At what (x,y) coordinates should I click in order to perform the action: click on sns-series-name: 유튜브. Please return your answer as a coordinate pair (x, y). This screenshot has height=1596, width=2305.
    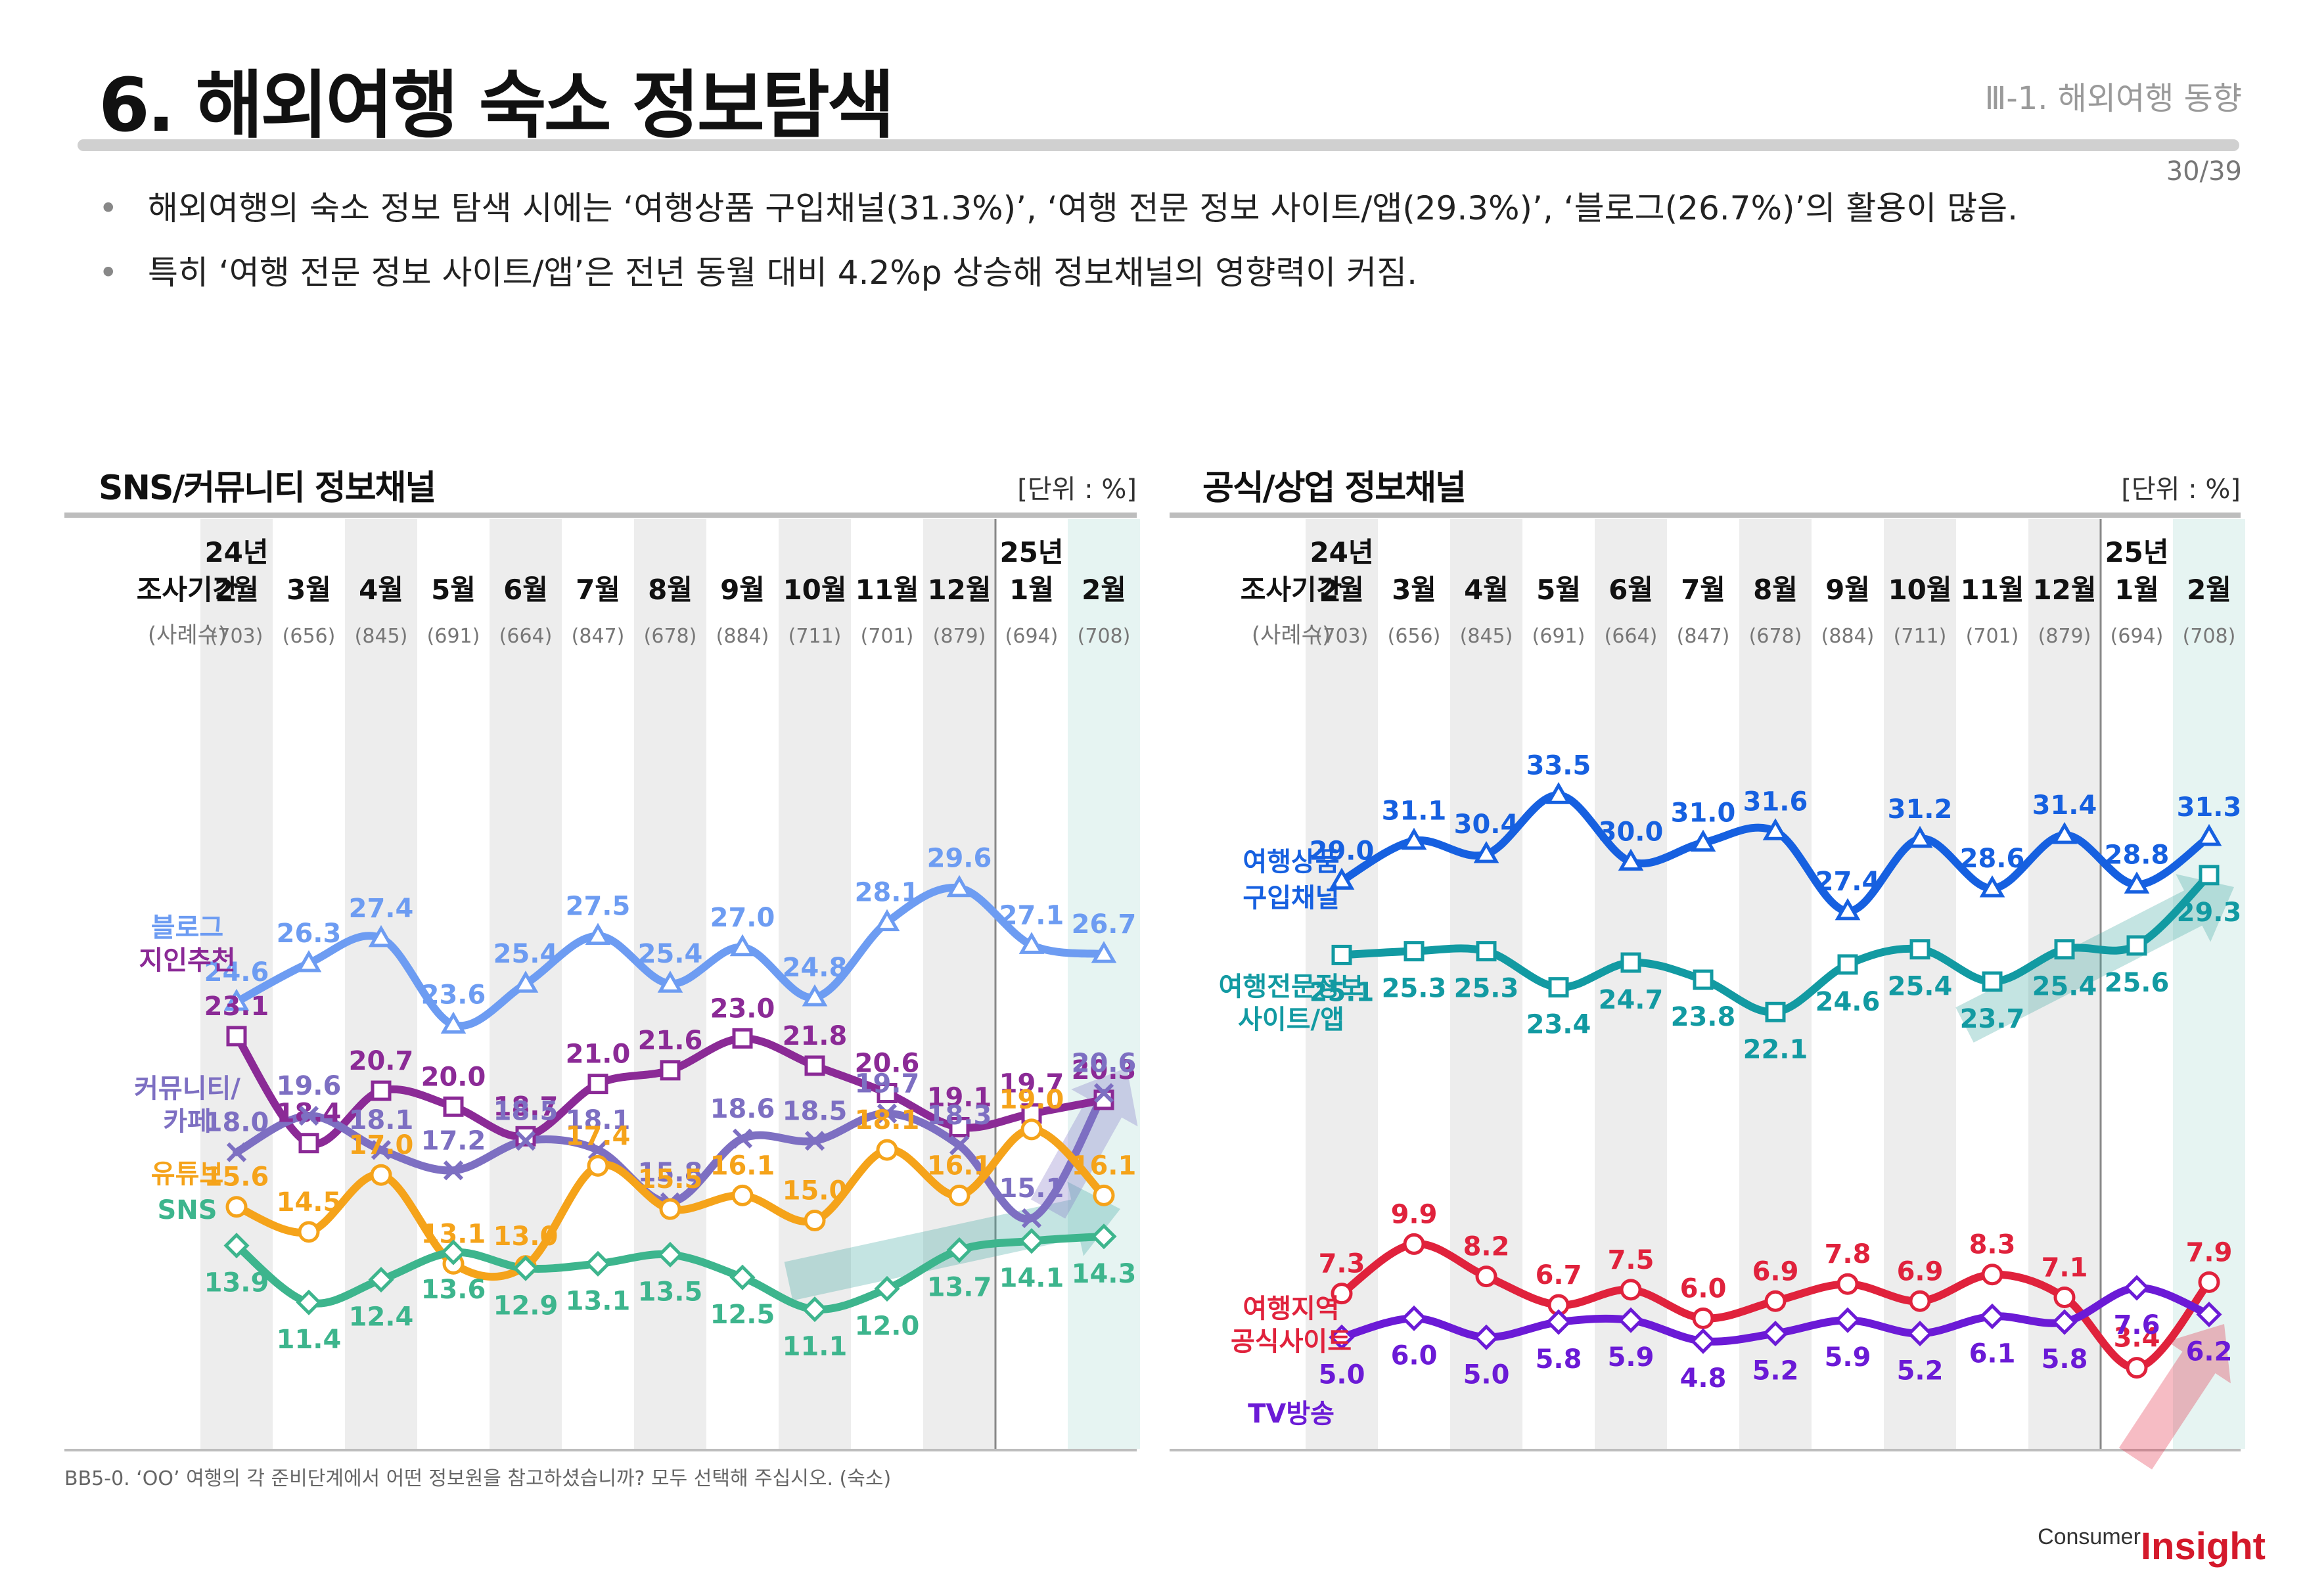
    Looking at the image, I should click on (187, 1174).